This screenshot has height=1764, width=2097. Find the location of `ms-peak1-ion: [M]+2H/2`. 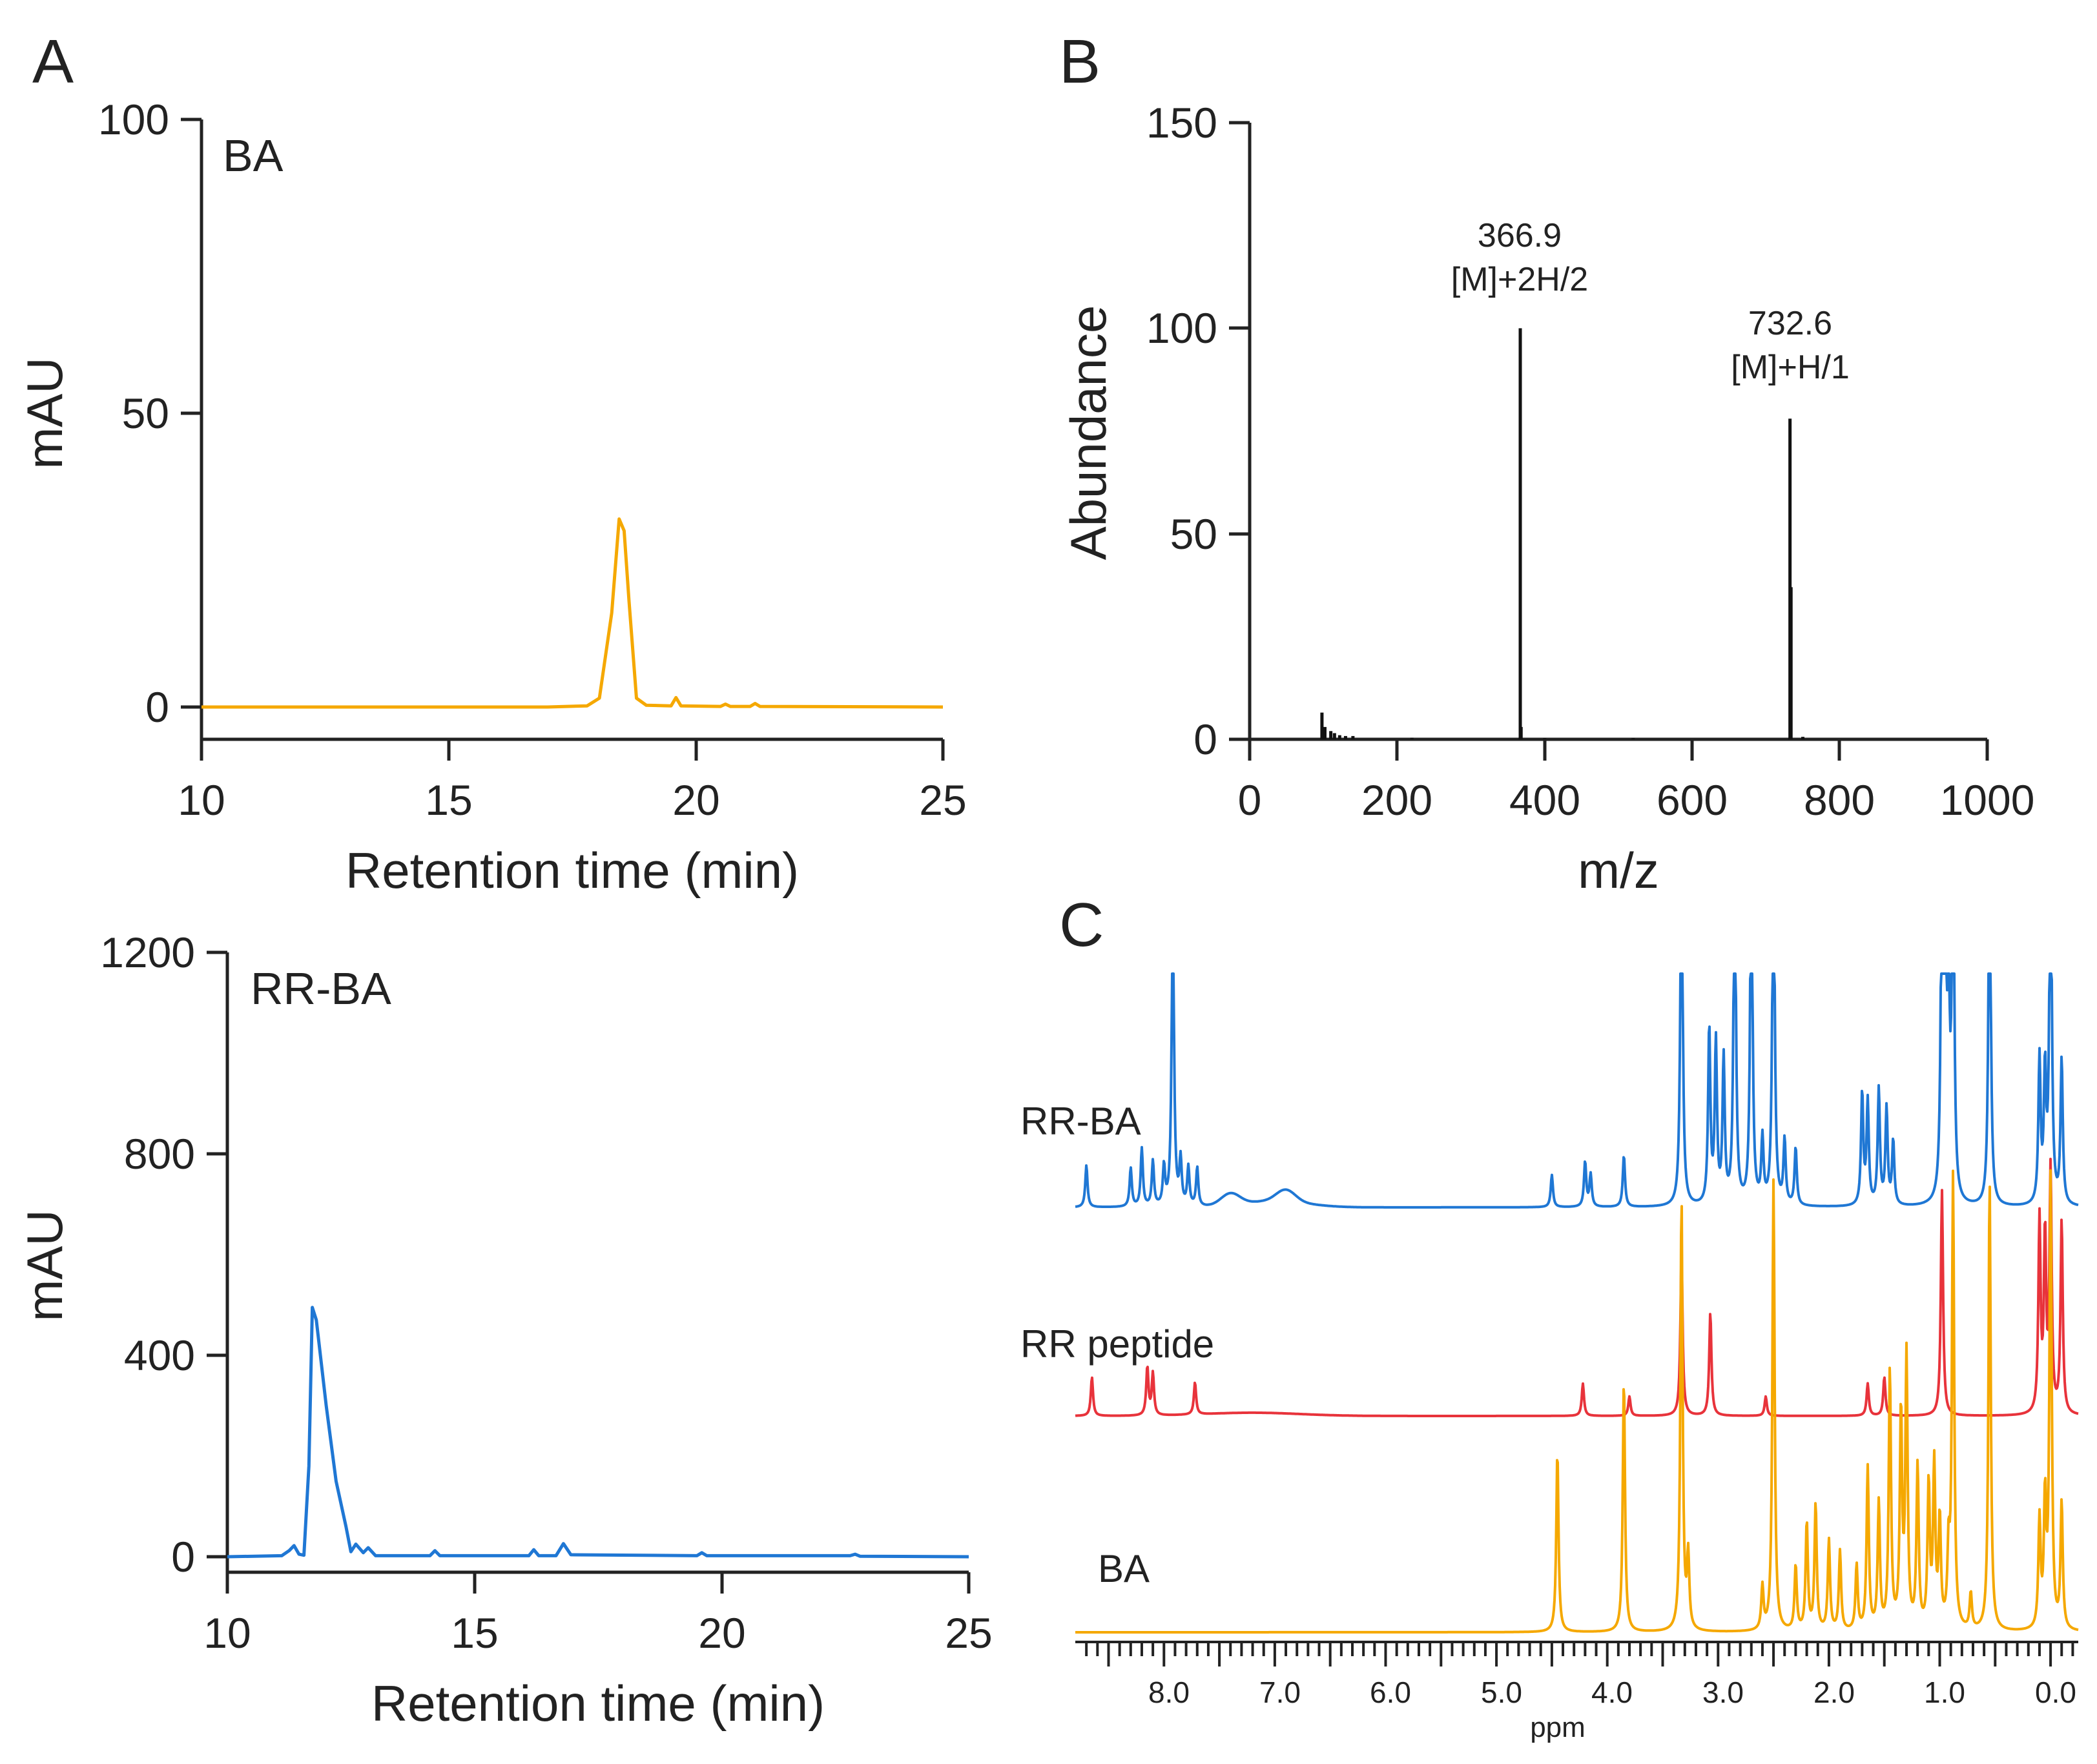

ms-peak1-ion: [M]+2H/2 is located at coordinates (1520, 280).